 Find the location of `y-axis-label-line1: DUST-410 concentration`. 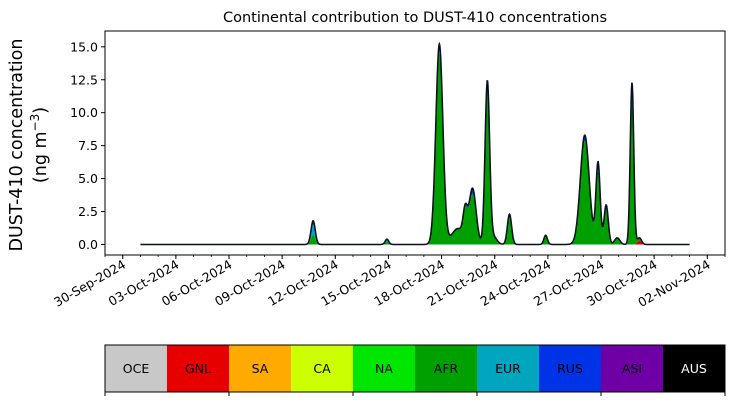

y-axis-label-line1: DUST-410 concentration is located at coordinates (17, 145).